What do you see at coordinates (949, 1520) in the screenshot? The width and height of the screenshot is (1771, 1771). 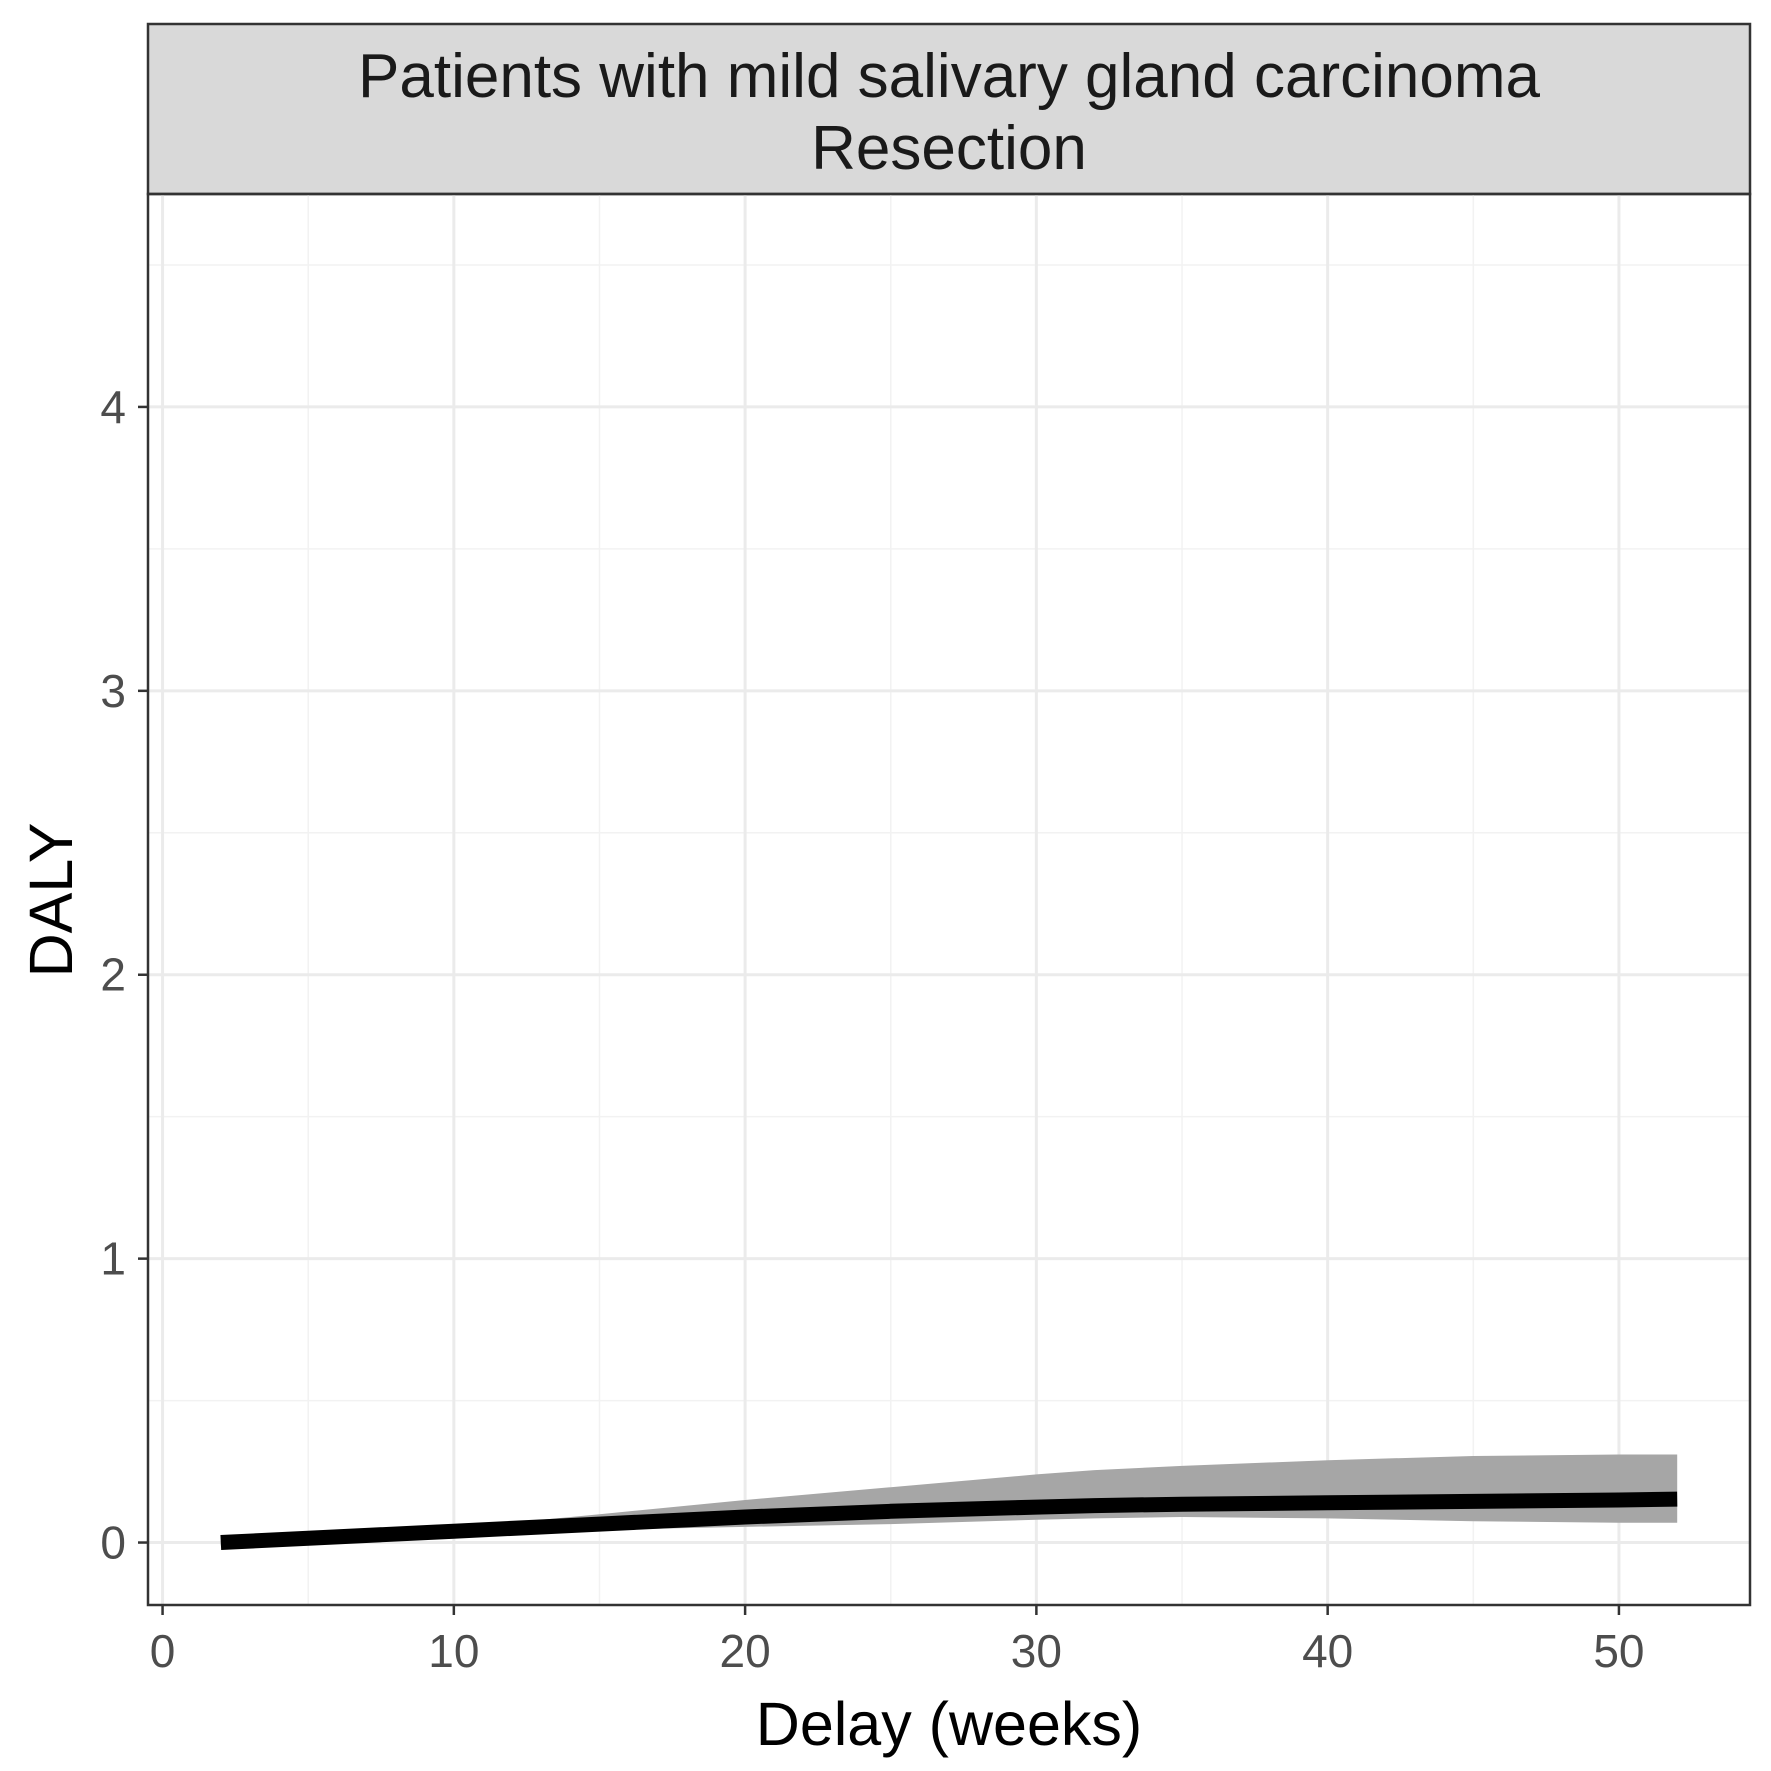 I see `series-line` at bounding box center [949, 1520].